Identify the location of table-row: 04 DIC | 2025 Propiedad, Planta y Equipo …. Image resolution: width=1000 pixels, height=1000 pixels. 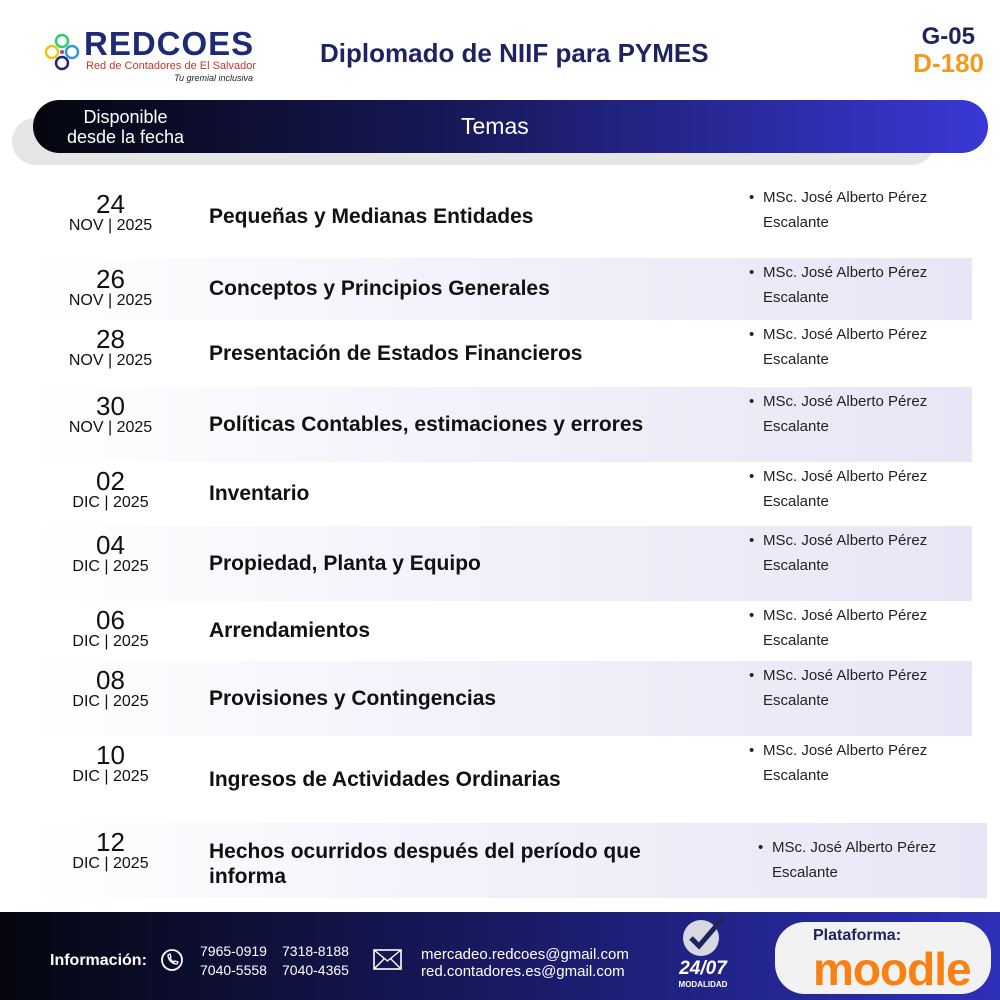
(500, 563).